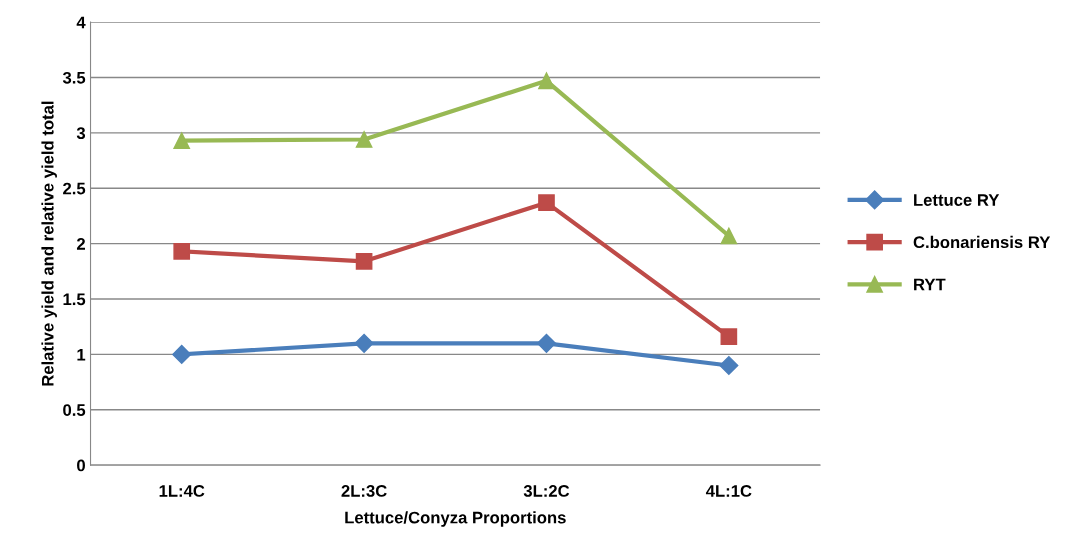 Image resolution: width=1065 pixels, height=539 pixels. What do you see at coordinates (49, 243) in the screenshot?
I see `y-axis-title: Relative yield and relative yield total` at bounding box center [49, 243].